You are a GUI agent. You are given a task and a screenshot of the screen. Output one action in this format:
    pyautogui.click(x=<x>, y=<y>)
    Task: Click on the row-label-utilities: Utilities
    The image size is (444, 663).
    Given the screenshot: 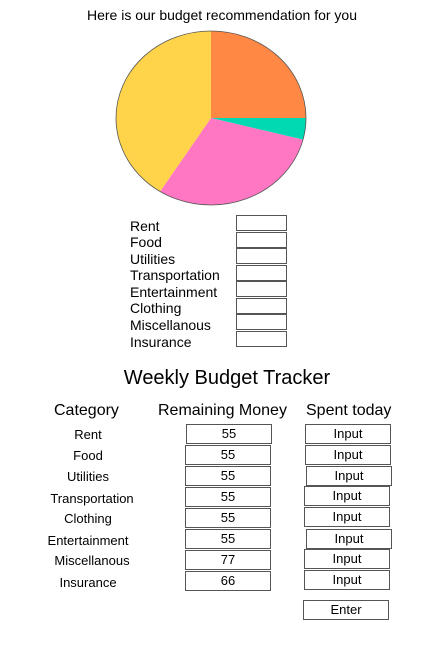 What is the action you would take?
    pyautogui.click(x=88, y=476)
    